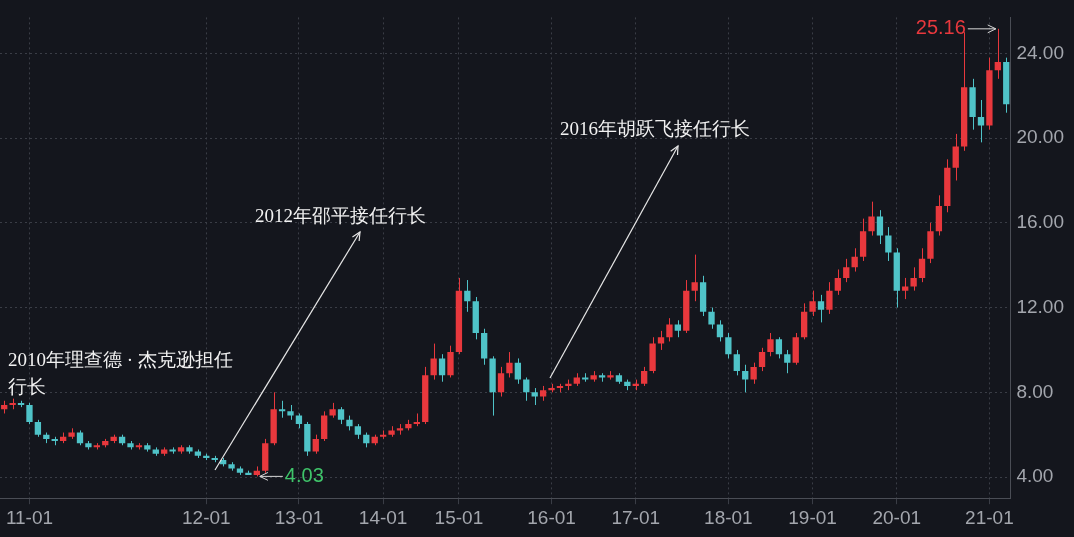 This screenshot has width=1074, height=537. What do you see at coordinates (897, 517) in the screenshot?
I see `x-tick-label: 20-01` at bounding box center [897, 517].